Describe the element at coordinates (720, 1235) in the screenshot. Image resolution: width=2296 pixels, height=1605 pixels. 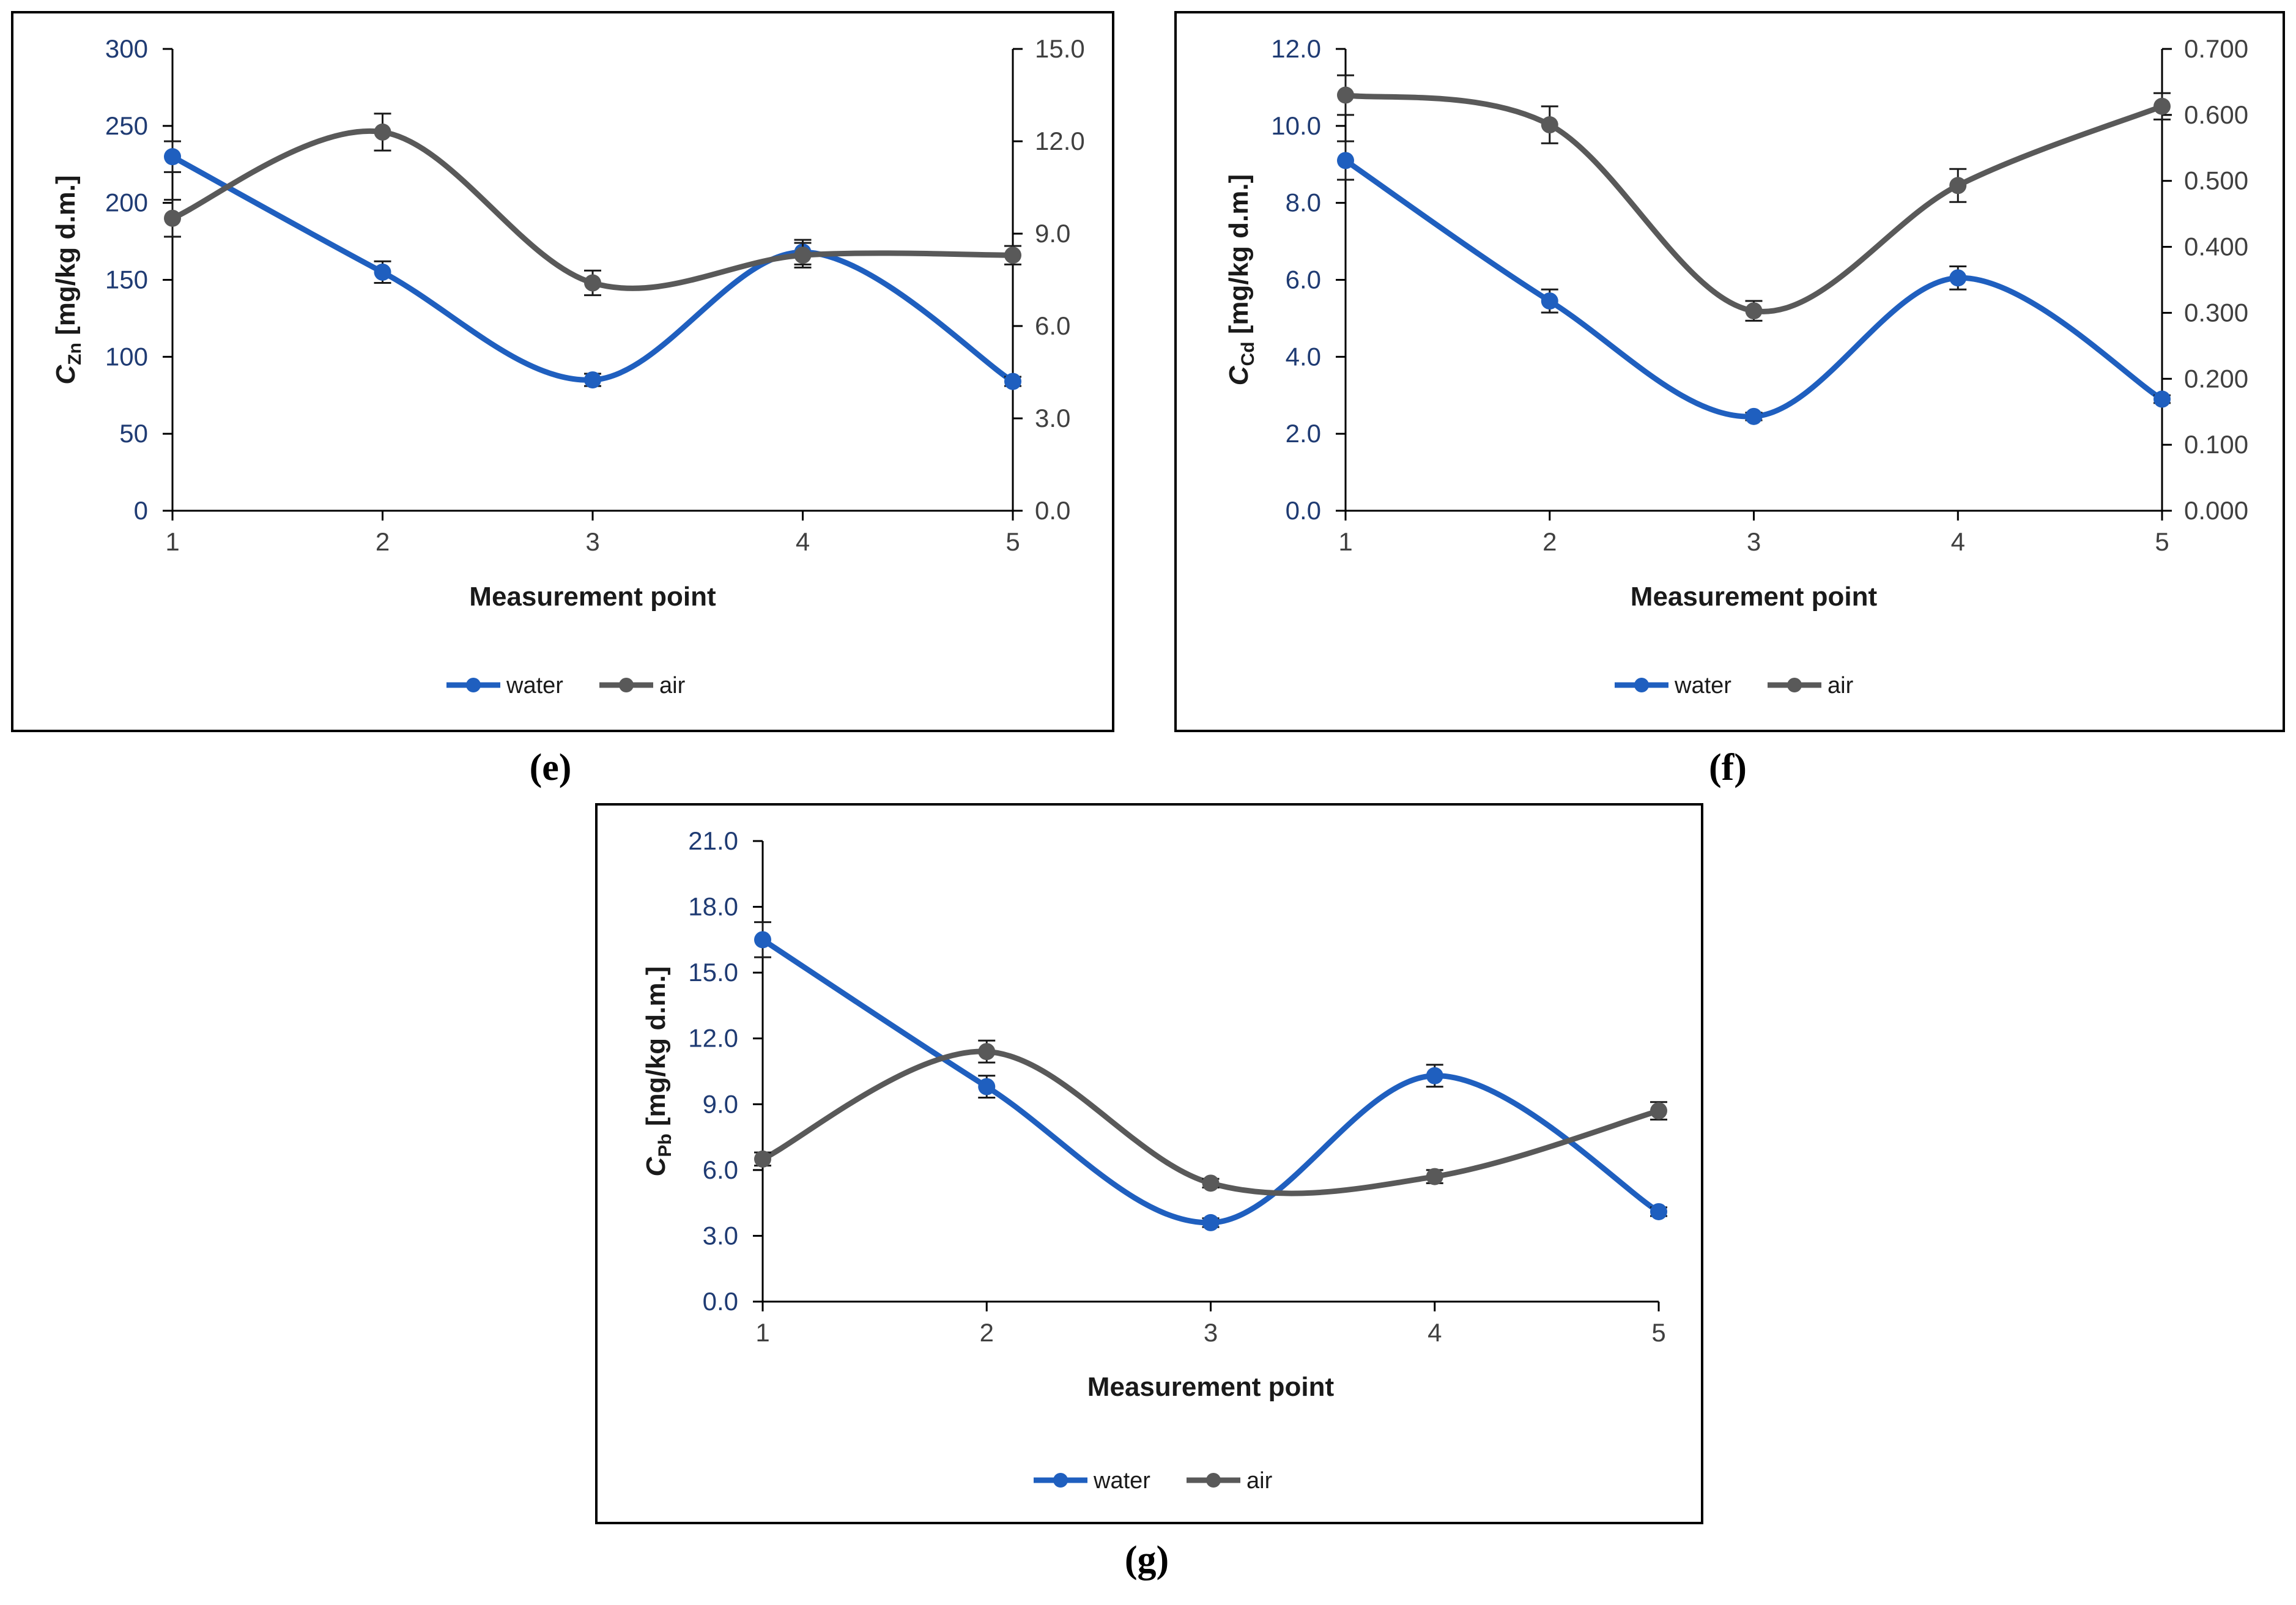
I see `y-left-tick-label: 3.0` at that location.